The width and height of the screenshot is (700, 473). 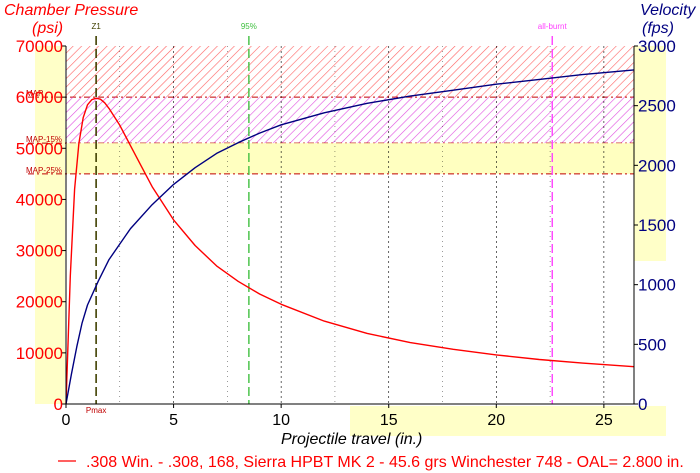 What do you see at coordinates (39, 251) in the screenshot?
I see `left-tick-label: 30000` at bounding box center [39, 251].